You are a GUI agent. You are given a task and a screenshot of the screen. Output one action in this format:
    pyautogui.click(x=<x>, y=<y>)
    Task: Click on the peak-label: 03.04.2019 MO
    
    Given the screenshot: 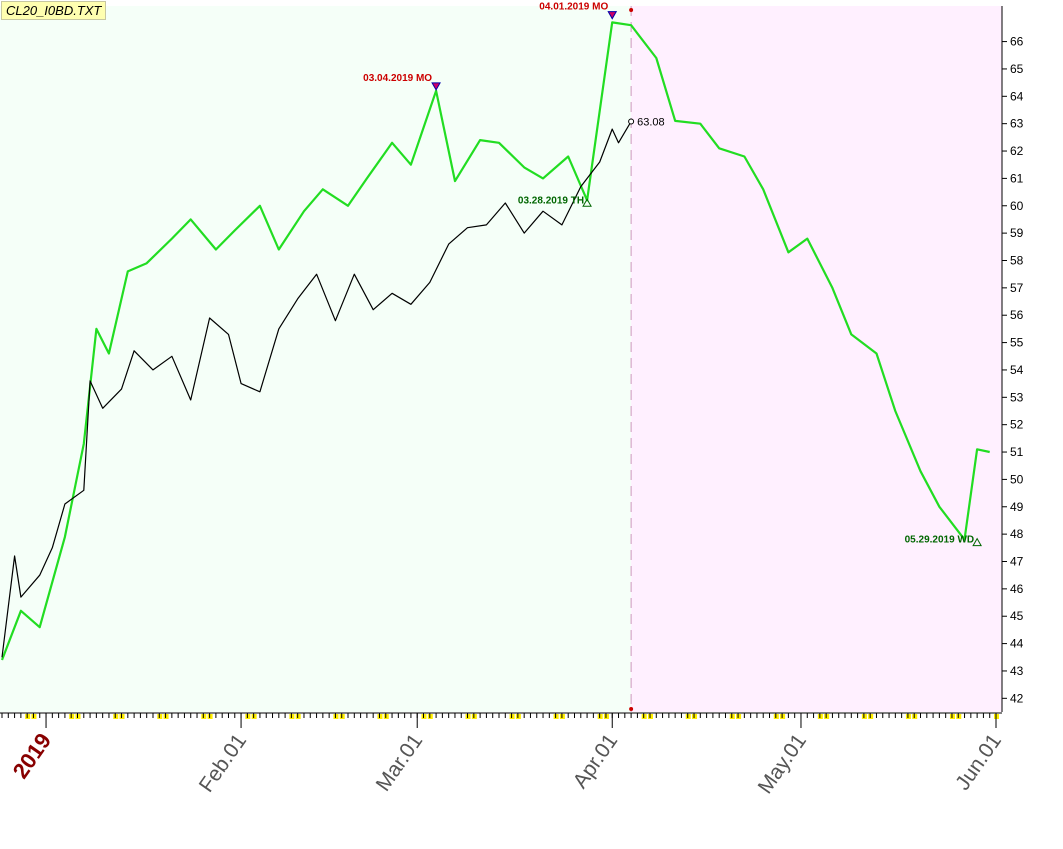 What is the action you would take?
    pyautogui.click(x=397, y=78)
    